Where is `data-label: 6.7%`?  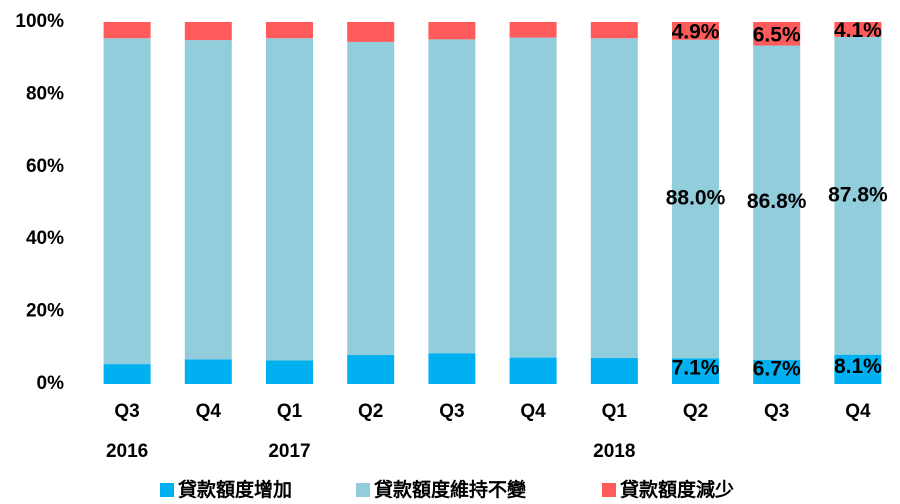
data-label: 6.7% is located at coordinates (777, 368).